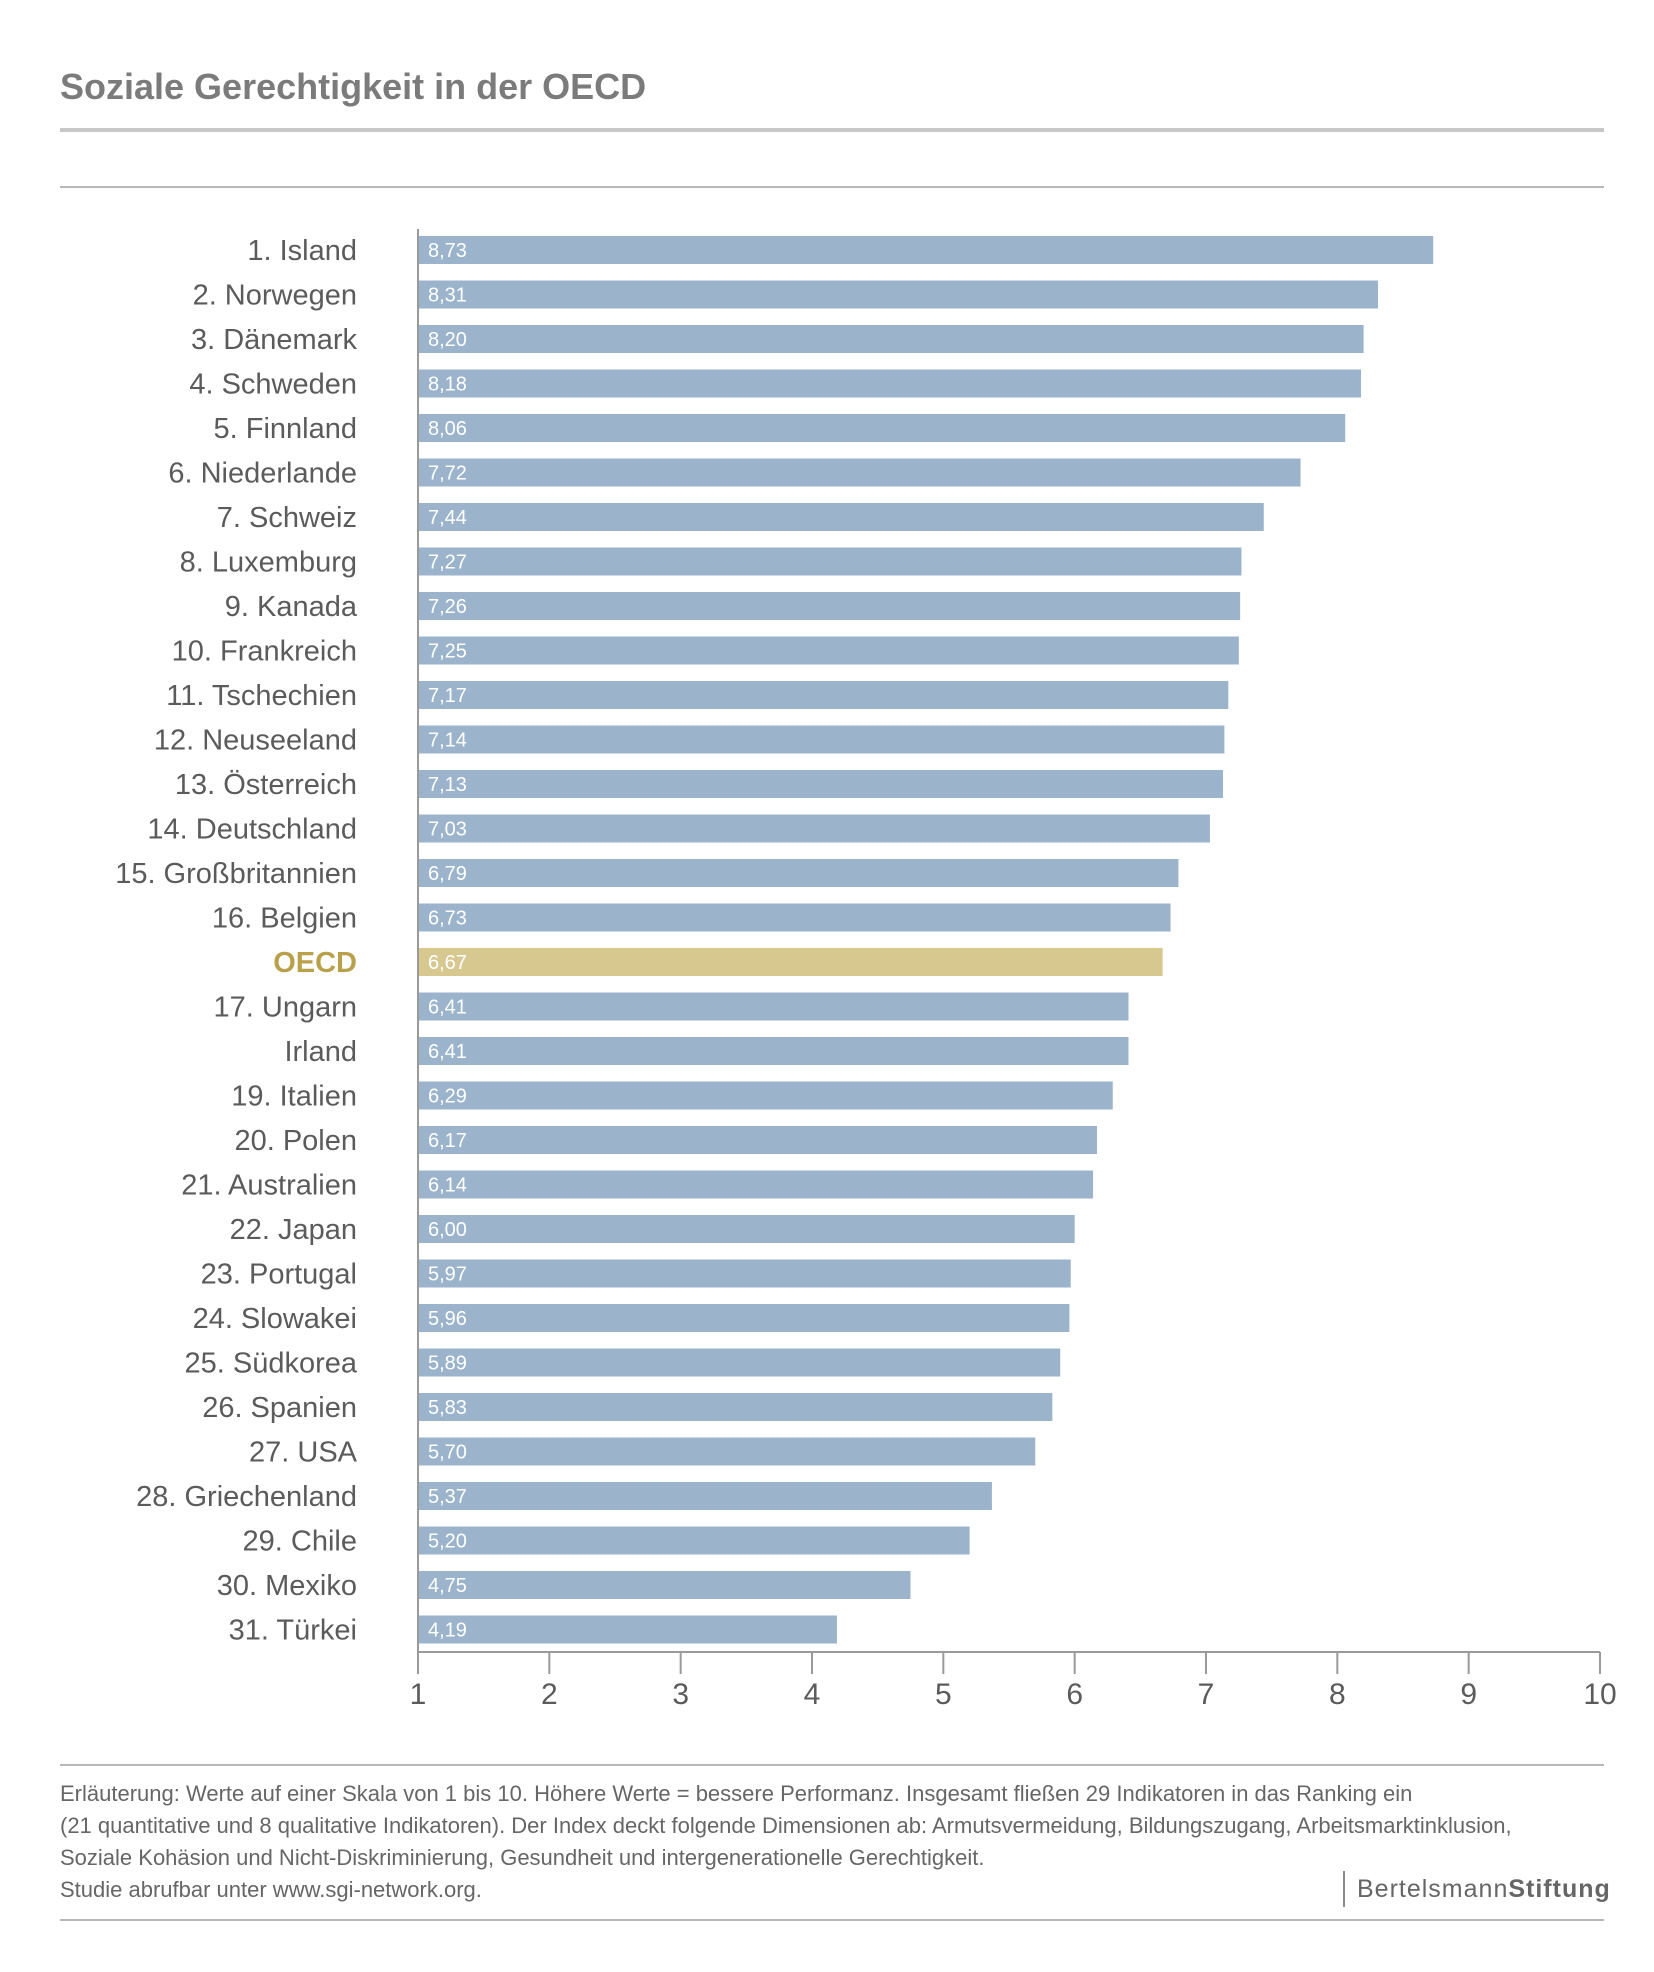  What do you see at coordinates (832, 1920) in the screenshot?
I see `bottom-rule` at bounding box center [832, 1920].